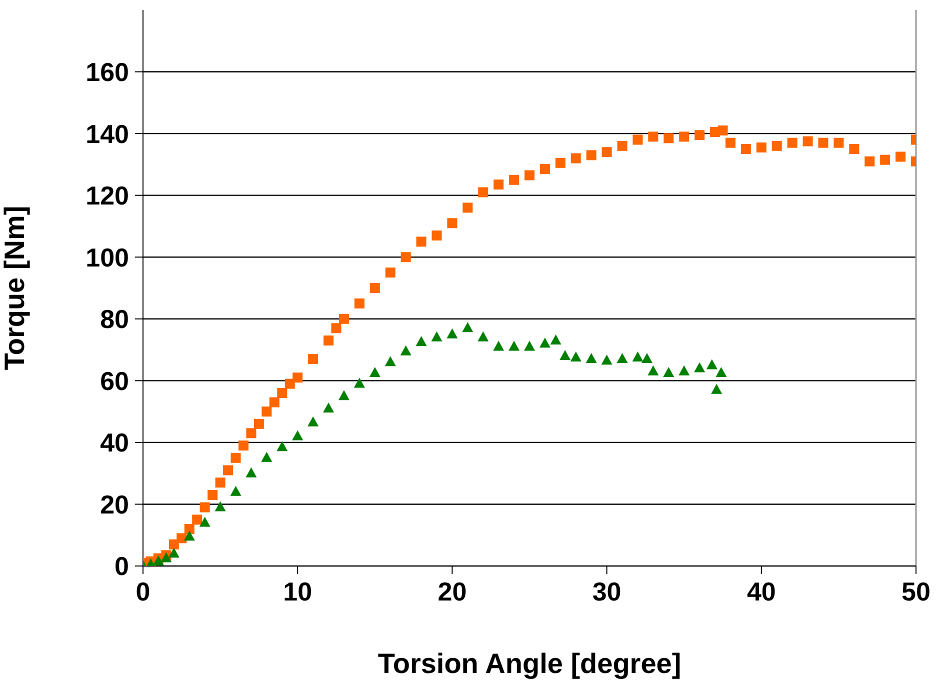 The height and width of the screenshot is (695, 938). I want to click on x-tick-label: 50, so click(916, 591).